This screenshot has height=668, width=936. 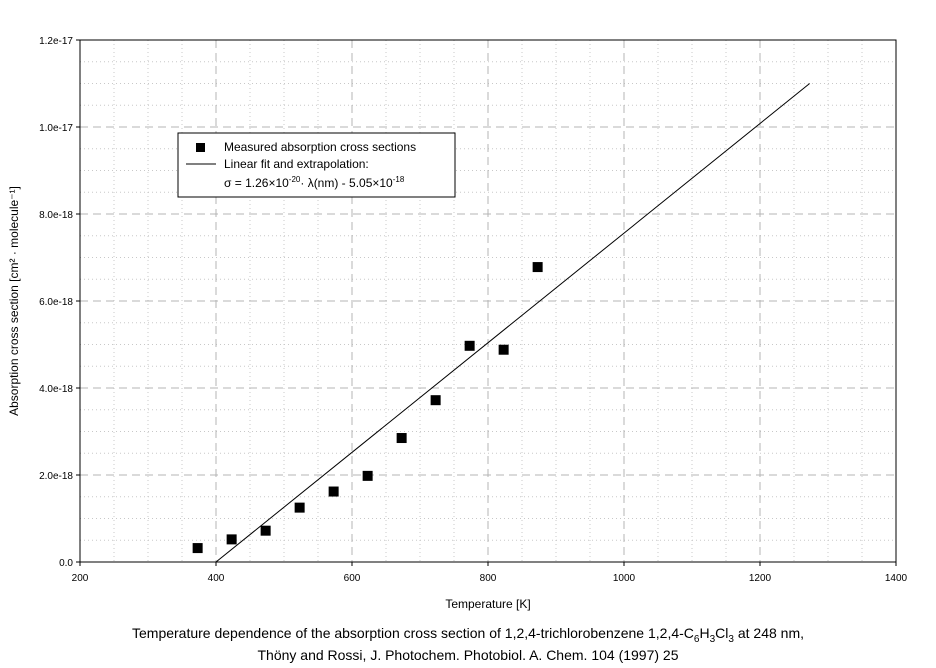 What do you see at coordinates (624, 578) in the screenshot?
I see `x-tick-label: 1000` at bounding box center [624, 578].